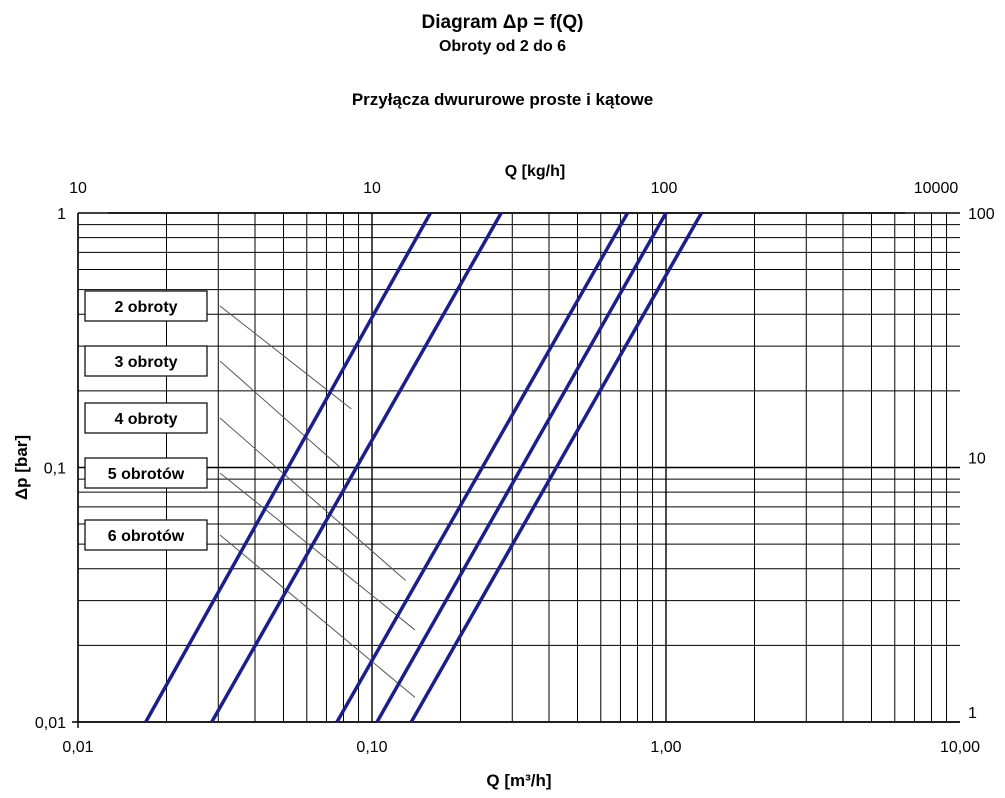 The image size is (1005, 798). I want to click on annotation-label: 4 obroty, so click(145, 419).